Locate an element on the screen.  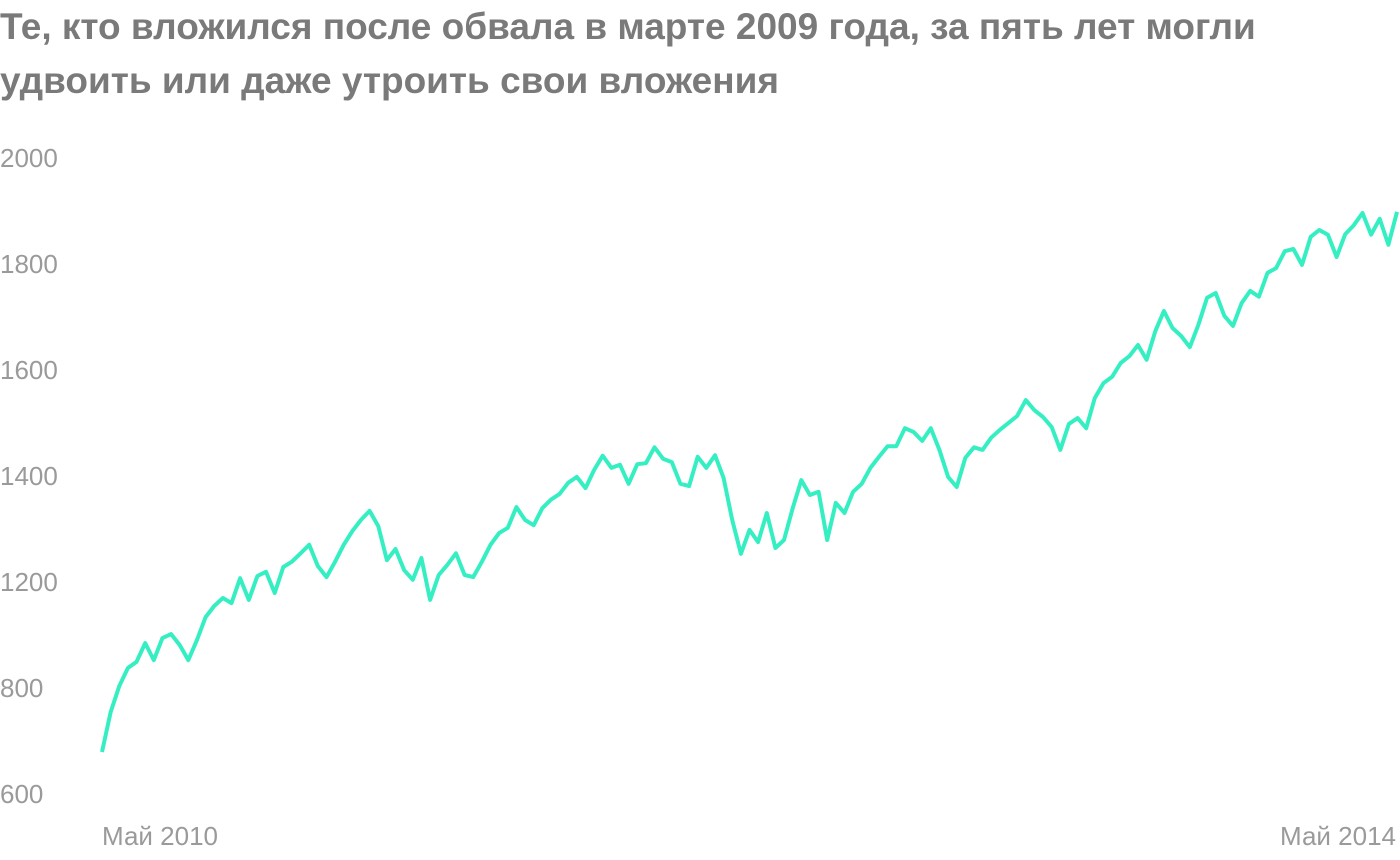
x-tick-label: Май 2014 is located at coordinates (1338, 836).